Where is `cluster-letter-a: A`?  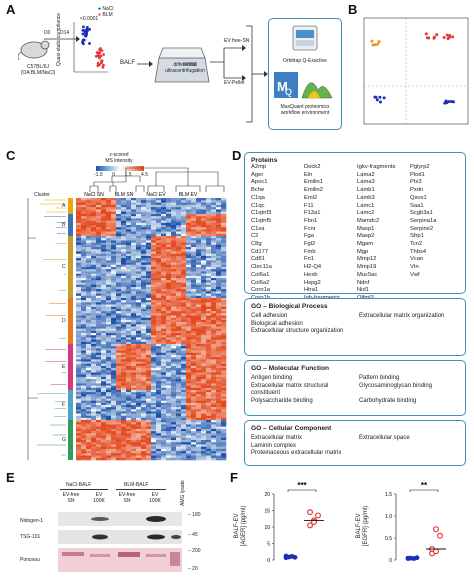 cluster-letter-a: A is located at coordinates (64, 206).